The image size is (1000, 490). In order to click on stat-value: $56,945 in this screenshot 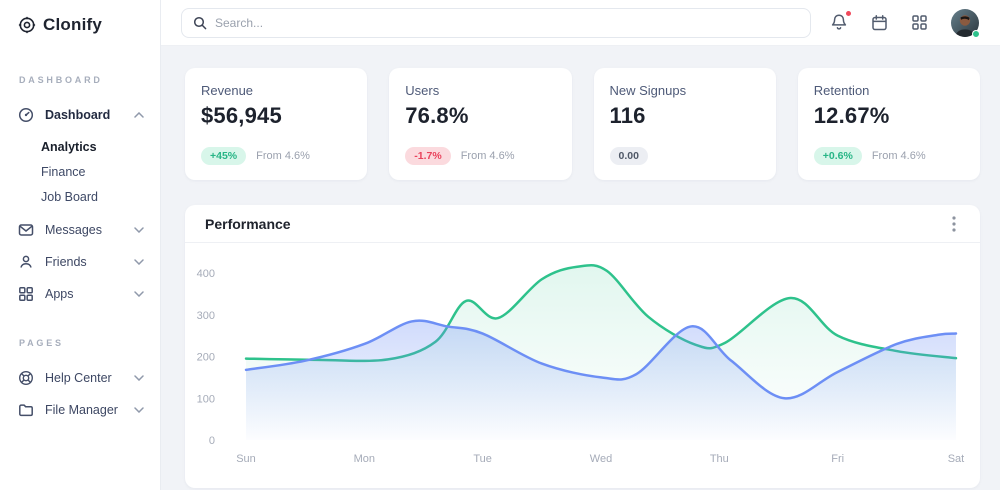, I will do `click(241, 115)`.